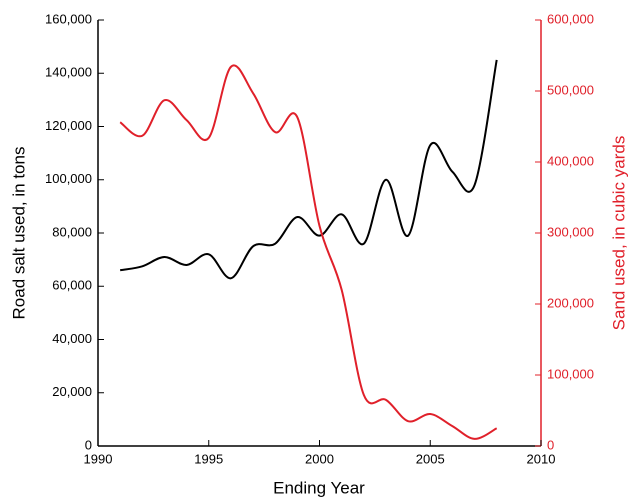 The width and height of the screenshot is (632, 501). I want to click on y2-axis-title: Sand used, in cubic yards, so click(618, 233).